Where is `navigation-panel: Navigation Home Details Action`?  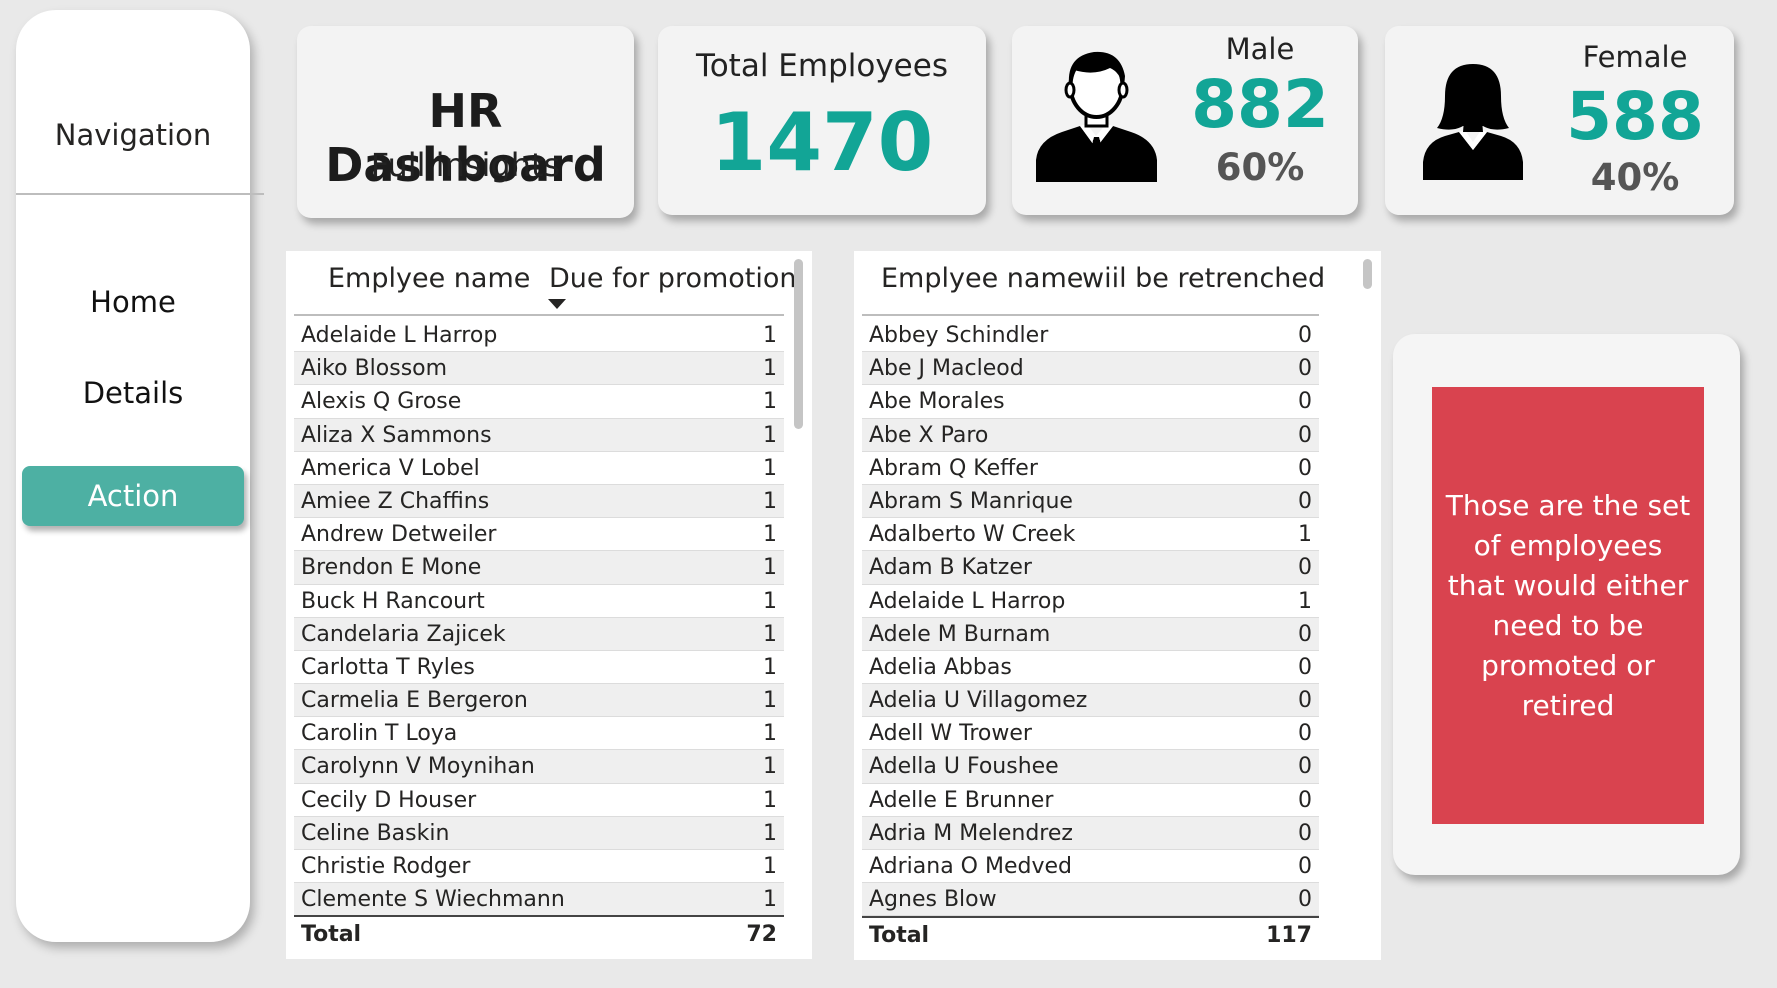 navigation-panel: Navigation Home Details Action is located at coordinates (140, 476).